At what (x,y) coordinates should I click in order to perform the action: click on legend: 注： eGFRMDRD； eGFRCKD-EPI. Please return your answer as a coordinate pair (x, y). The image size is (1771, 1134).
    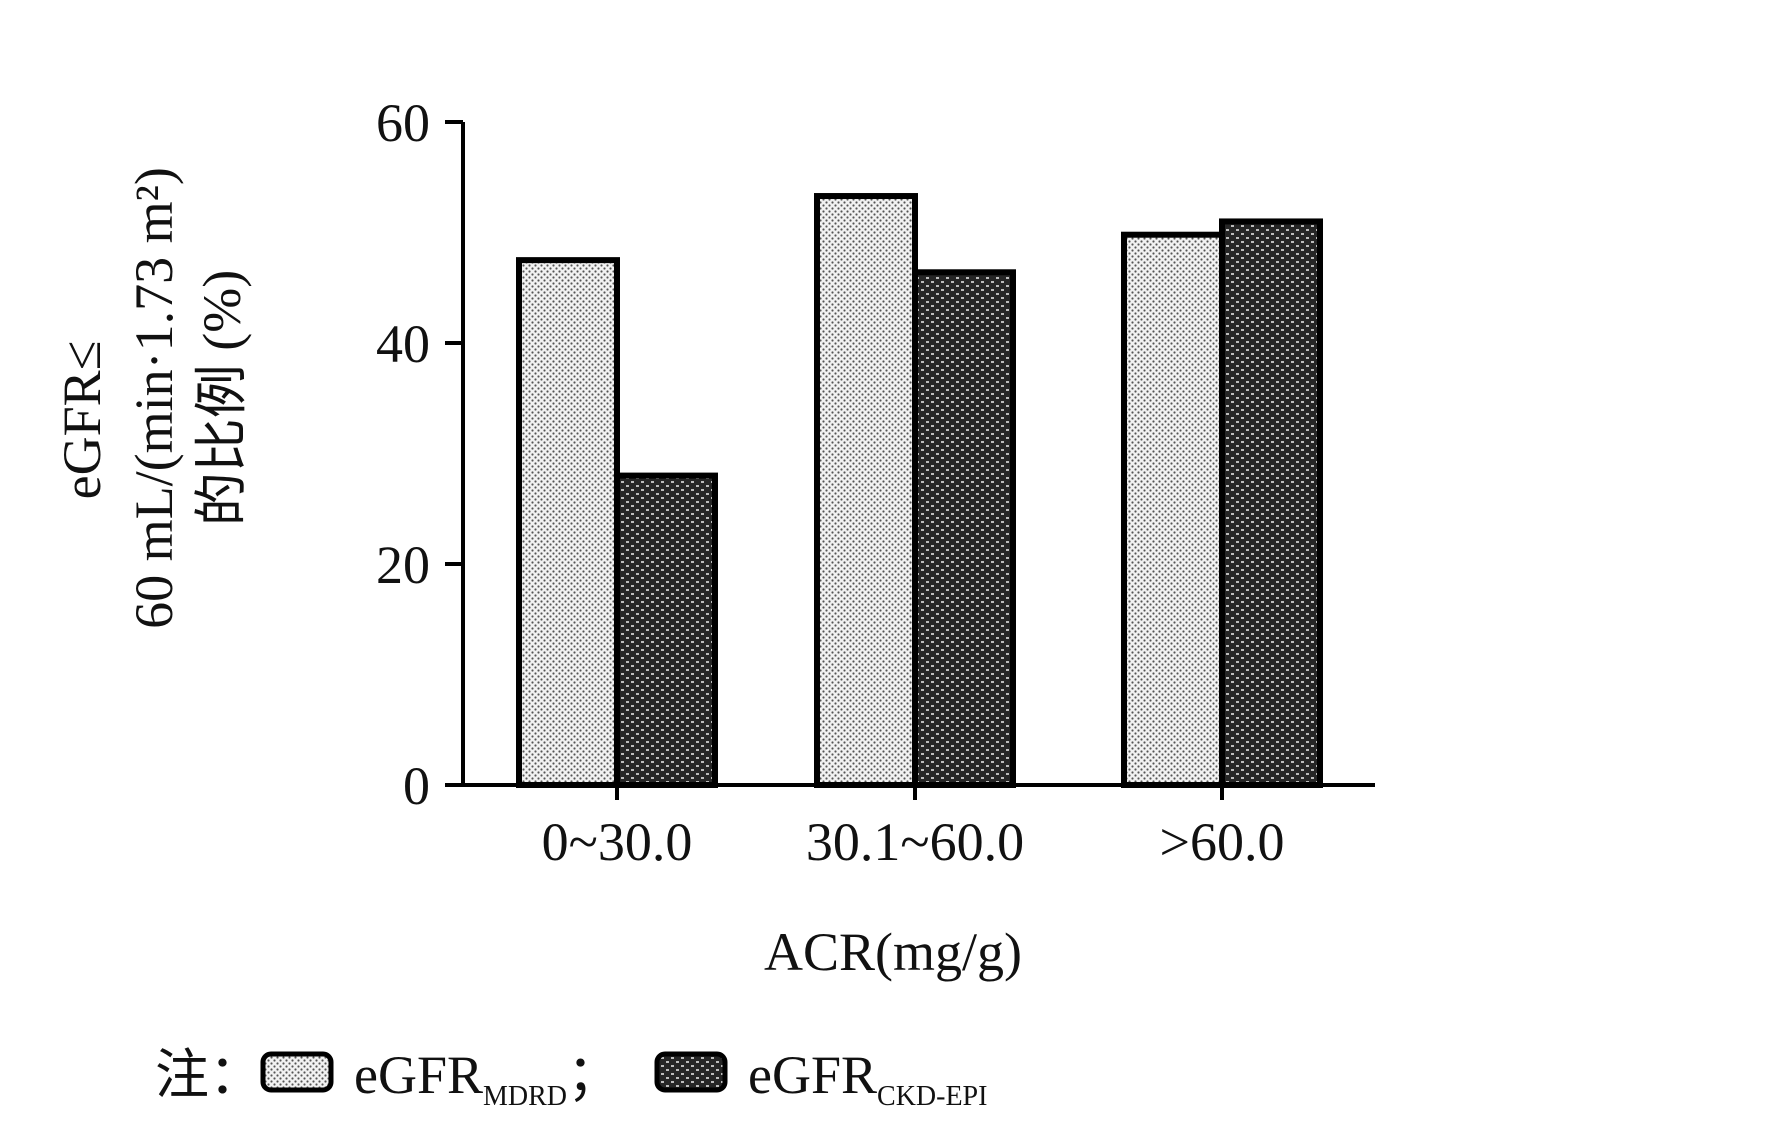
    Looking at the image, I should click on (571, 1078).